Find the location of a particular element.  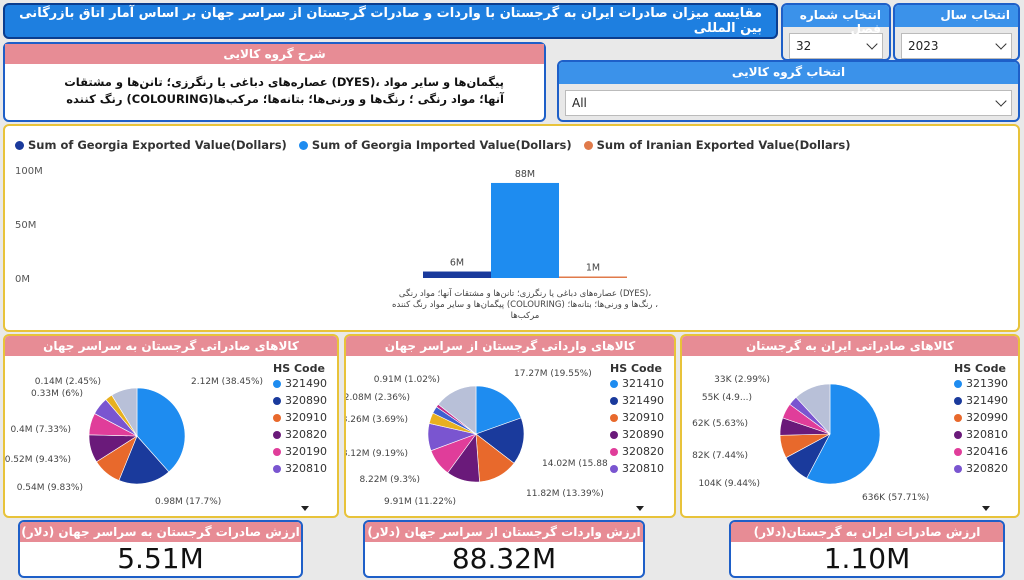

season-dropdown: 32 is located at coordinates (836, 46).